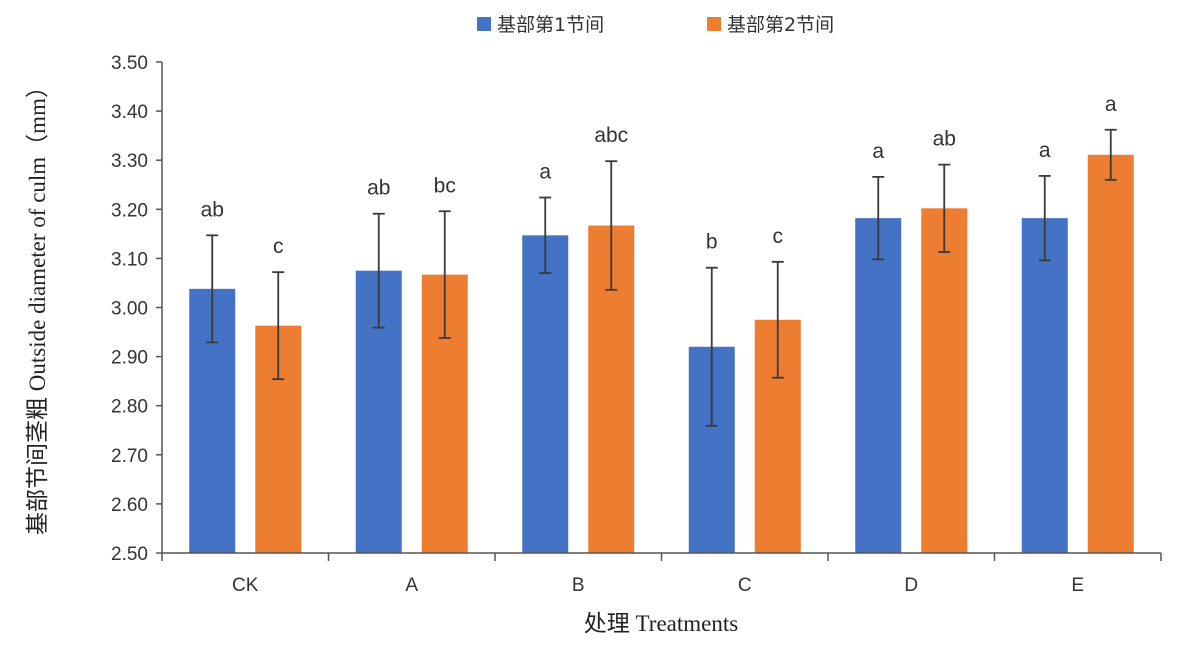  What do you see at coordinates (878, 385) in the screenshot?
I see `bar-series-1-D` at bounding box center [878, 385].